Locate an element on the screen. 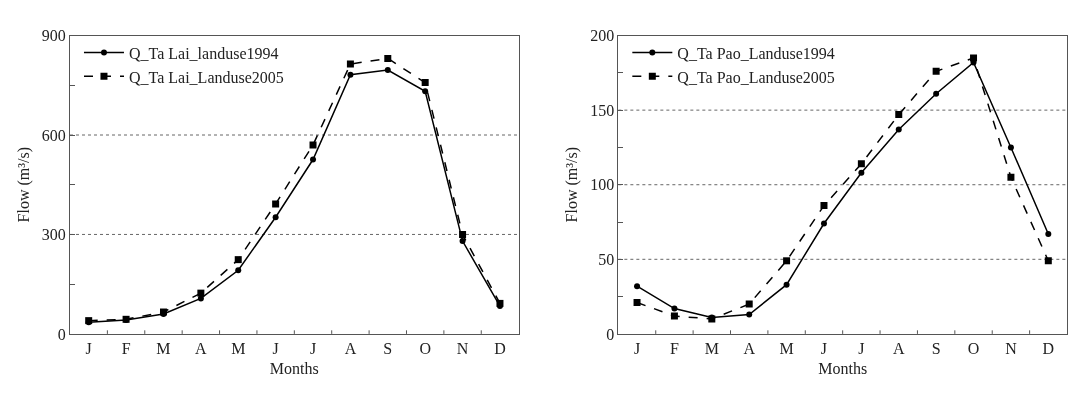  legend-label: Q_Ta Pao_Landuse2005 is located at coordinates (756, 77).